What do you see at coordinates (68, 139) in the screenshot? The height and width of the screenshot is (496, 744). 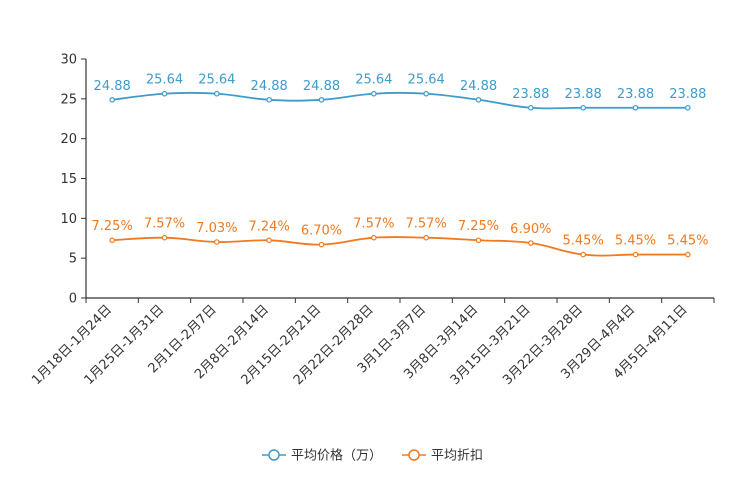 I see `y-tick-label: 20` at bounding box center [68, 139].